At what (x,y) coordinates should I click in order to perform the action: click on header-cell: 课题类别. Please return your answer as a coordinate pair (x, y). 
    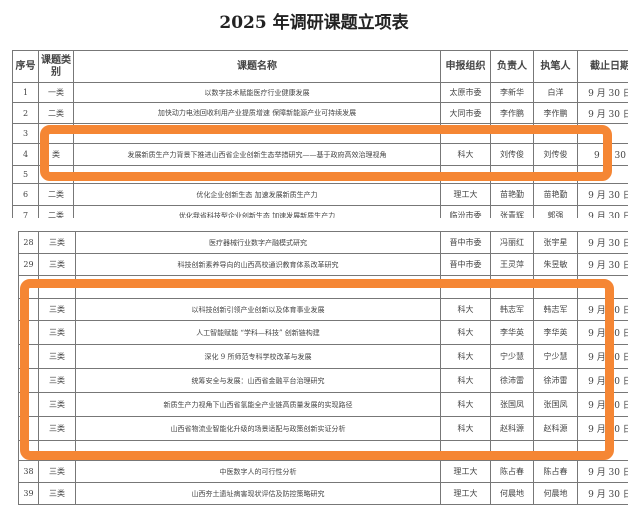
    Looking at the image, I should click on (56, 66).